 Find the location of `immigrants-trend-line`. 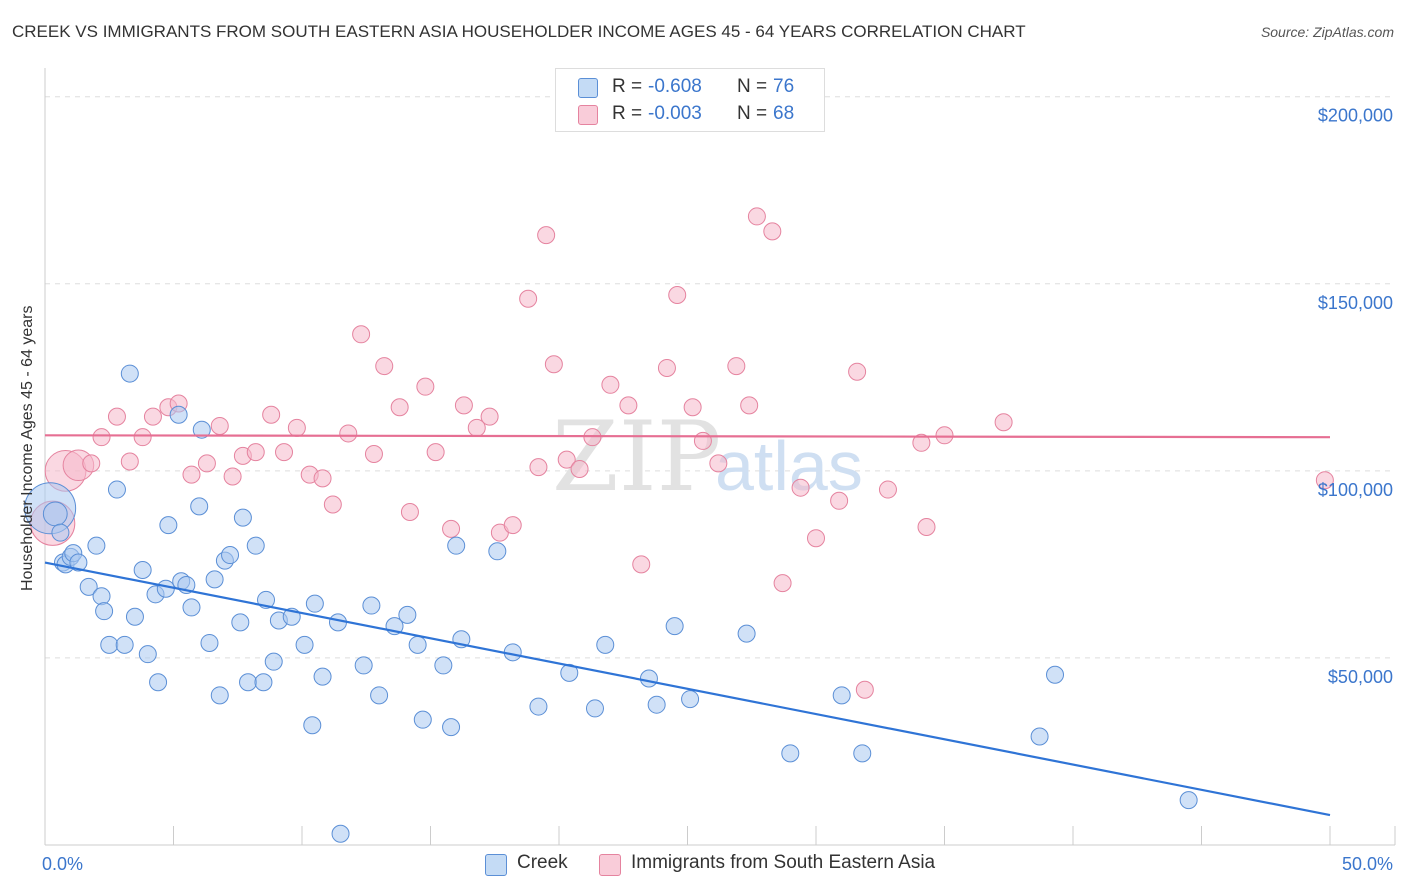

immigrants-trend-line is located at coordinates (687, 436).